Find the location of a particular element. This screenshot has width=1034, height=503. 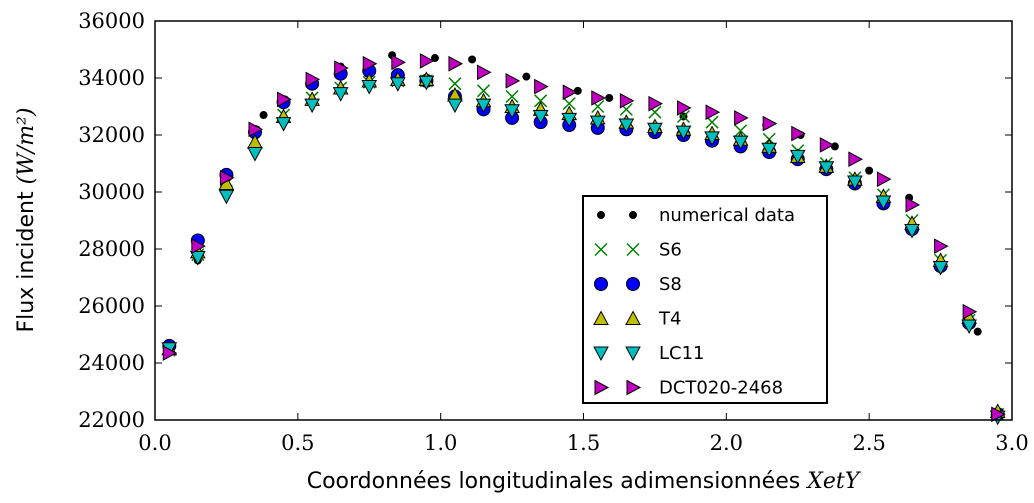

legend-label: numerical data is located at coordinates (727, 215).